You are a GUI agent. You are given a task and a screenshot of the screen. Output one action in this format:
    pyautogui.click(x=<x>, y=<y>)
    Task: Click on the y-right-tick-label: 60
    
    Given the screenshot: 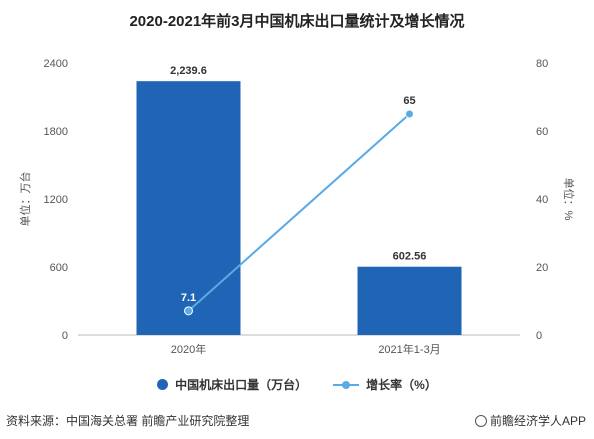 What is the action you would take?
    pyautogui.click(x=542, y=132)
    